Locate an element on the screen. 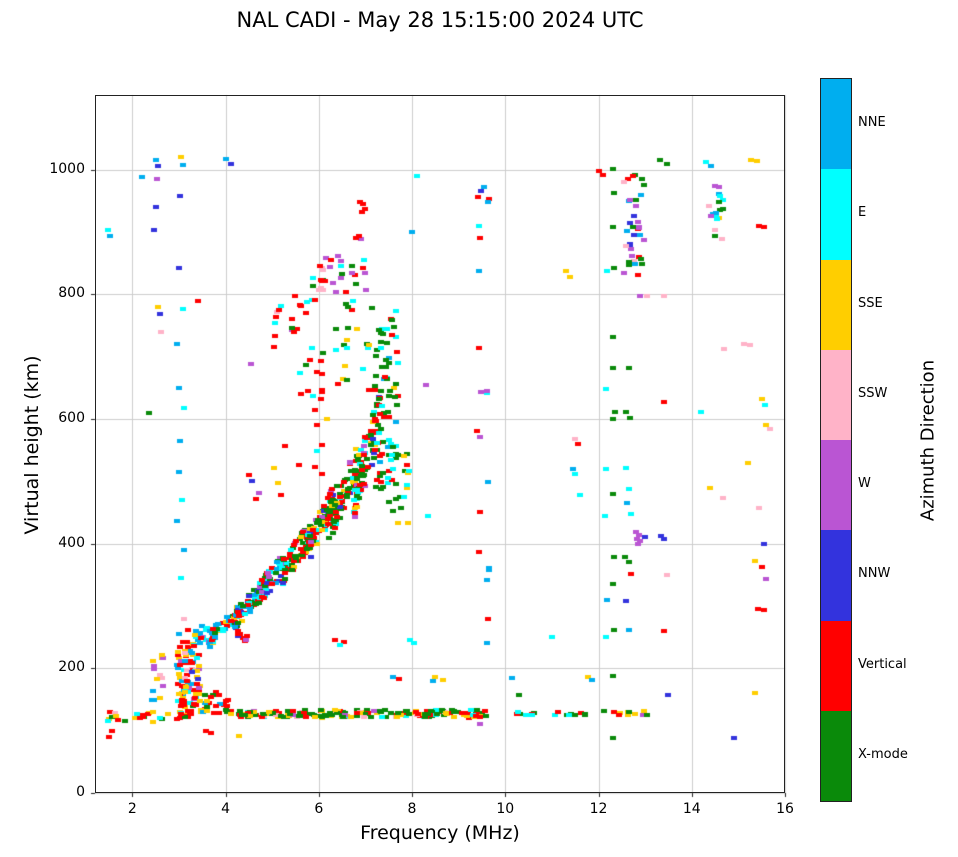 Image resolution: width=958 pixels, height=857 pixels. colorbar-segment-Vertical is located at coordinates (836, 665).